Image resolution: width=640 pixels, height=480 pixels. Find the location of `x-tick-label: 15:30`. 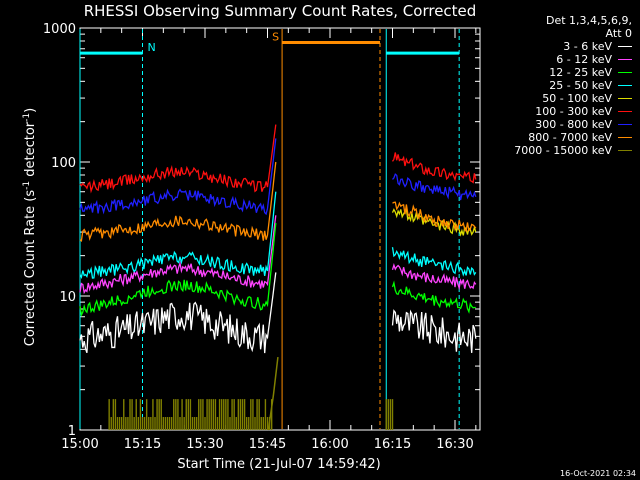

x-tick-label: 15:30 is located at coordinates (204, 444).